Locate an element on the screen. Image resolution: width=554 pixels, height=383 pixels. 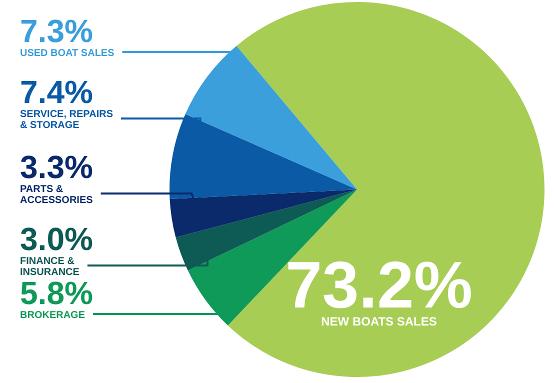
slice-label: BROKERAGE is located at coordinates (53, 315).